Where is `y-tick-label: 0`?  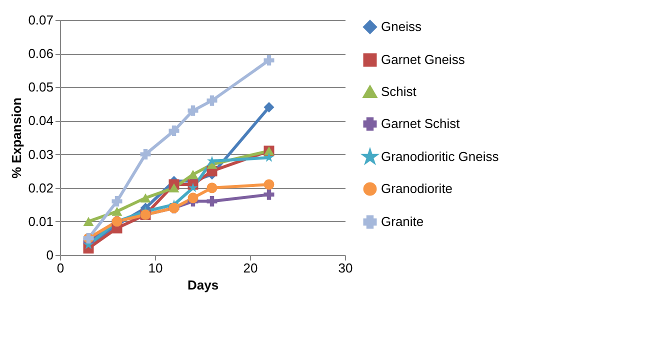
y-tick-label: 0 is located at coordinates (50, 255).